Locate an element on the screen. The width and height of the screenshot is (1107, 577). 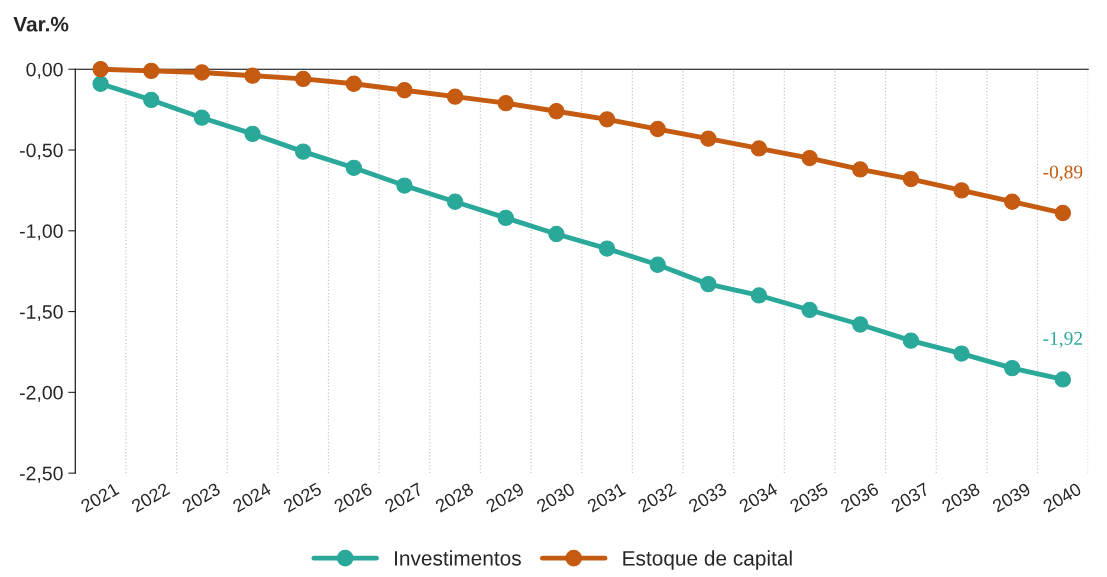
y-tick-label: 0,00 is located at coordinates (44, 70).